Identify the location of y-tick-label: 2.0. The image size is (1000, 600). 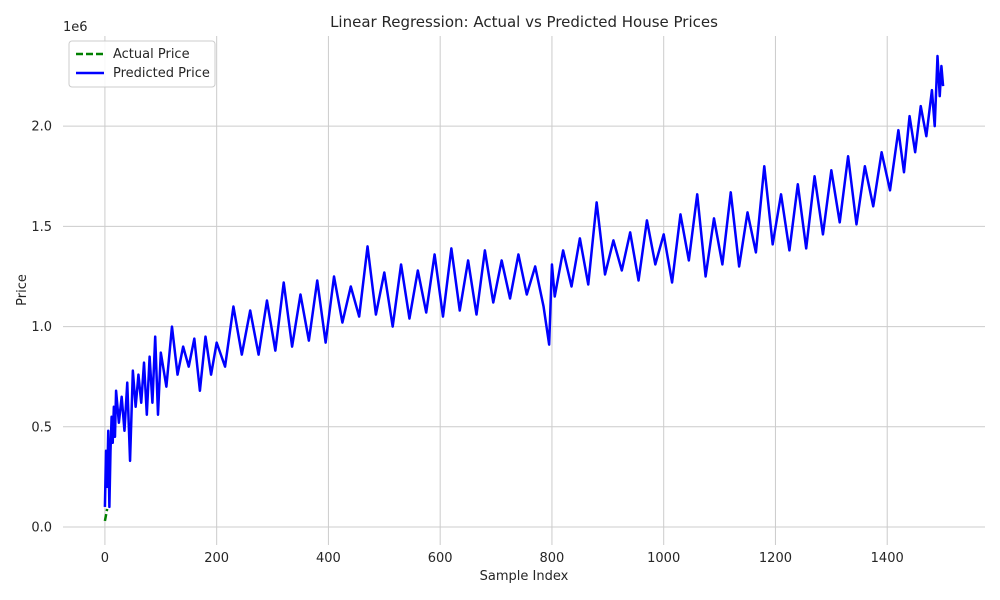
(41, 127).